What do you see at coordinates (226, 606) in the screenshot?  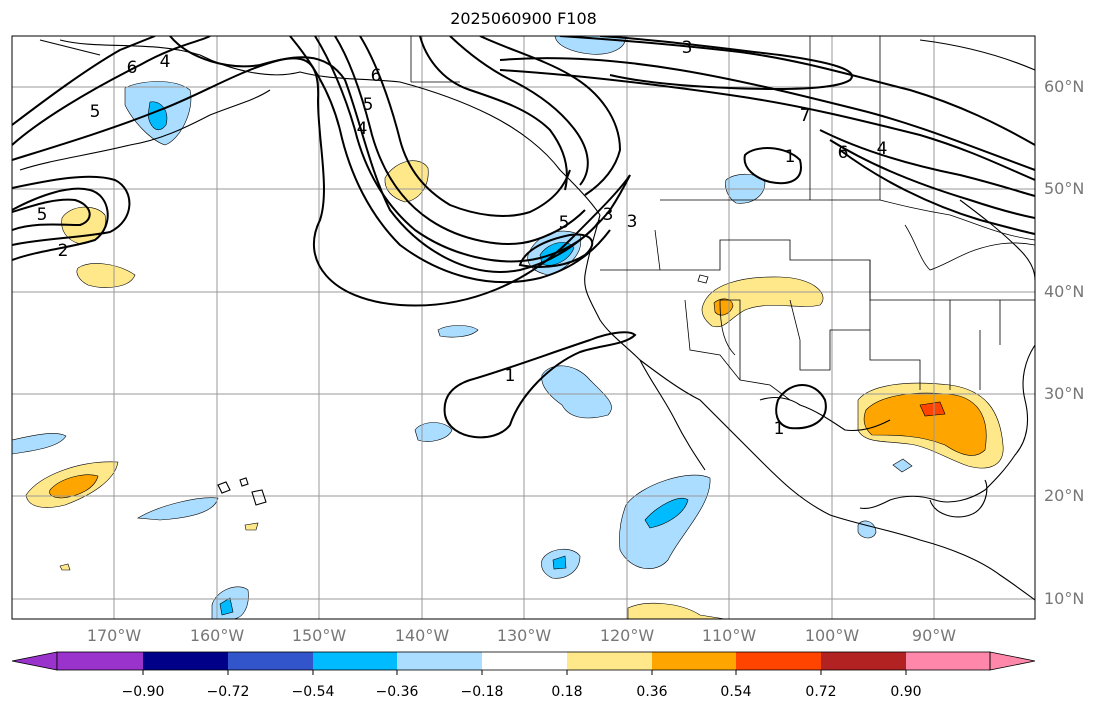 I see `blue-core-south` at bounding box center [226, 606].